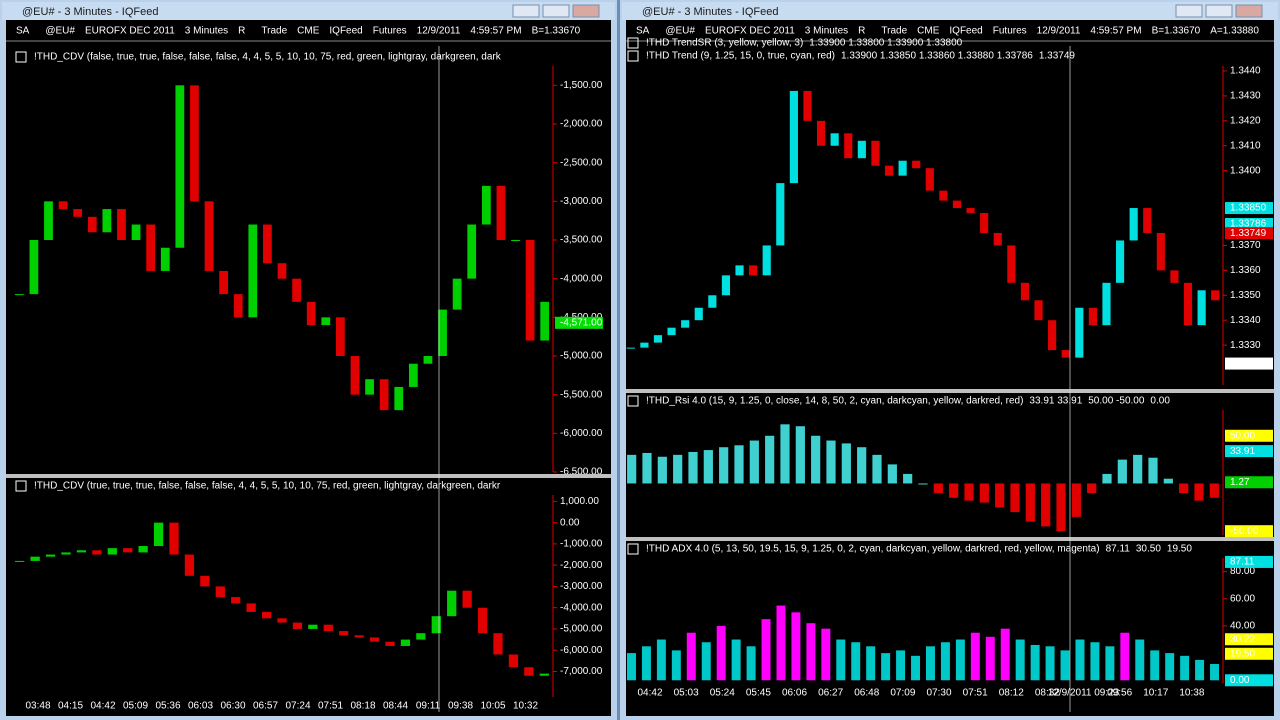 This screenshot has height=720, width=1280. I want to click on y-tick-label: 1,000.00, so click(579, 501).